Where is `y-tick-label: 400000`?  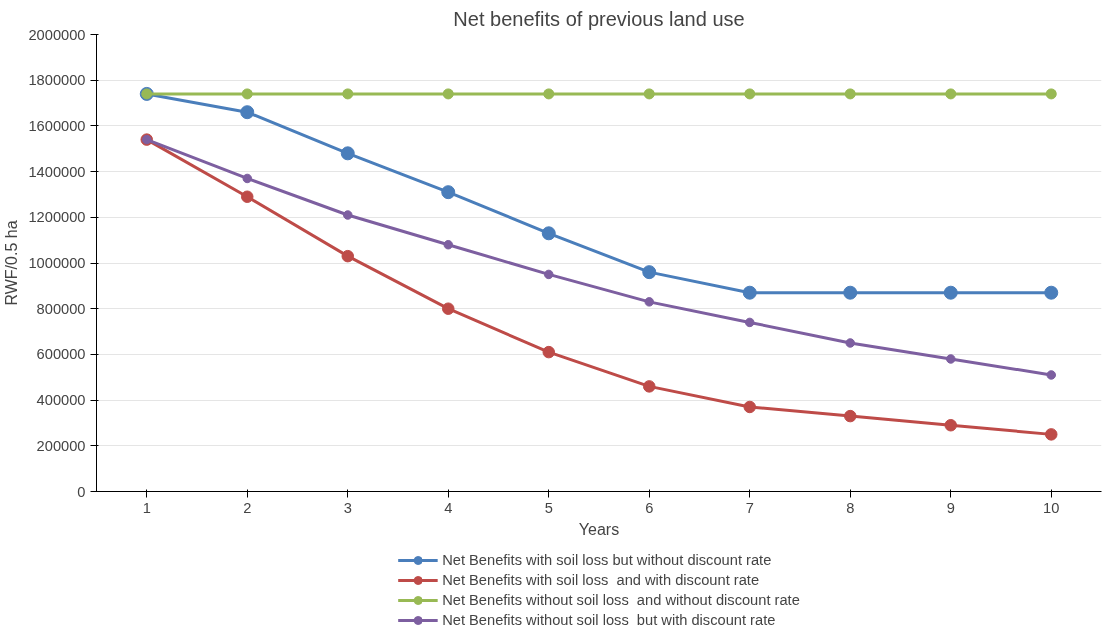
y-tick-label: 400000 is located at coordinates (61, 400).